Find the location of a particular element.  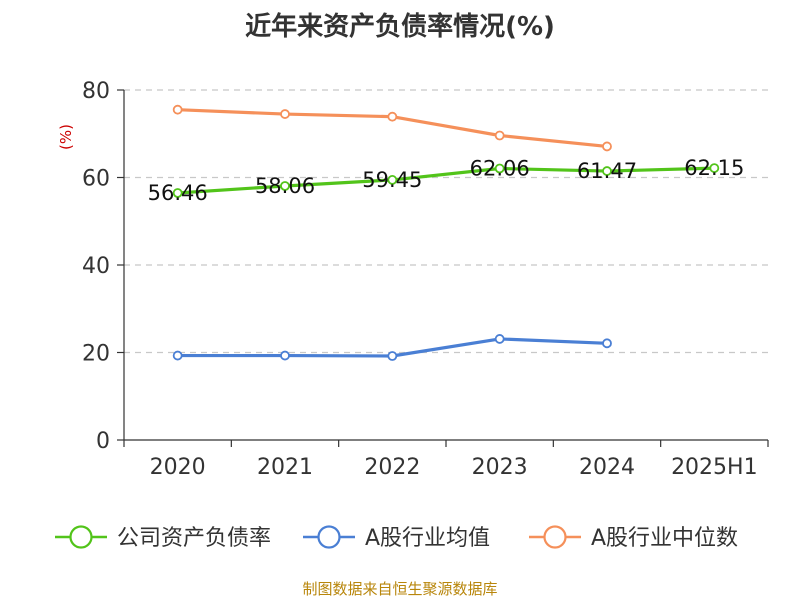

data-label-2025H1: 62.15 is located at coordinates (714, 168).